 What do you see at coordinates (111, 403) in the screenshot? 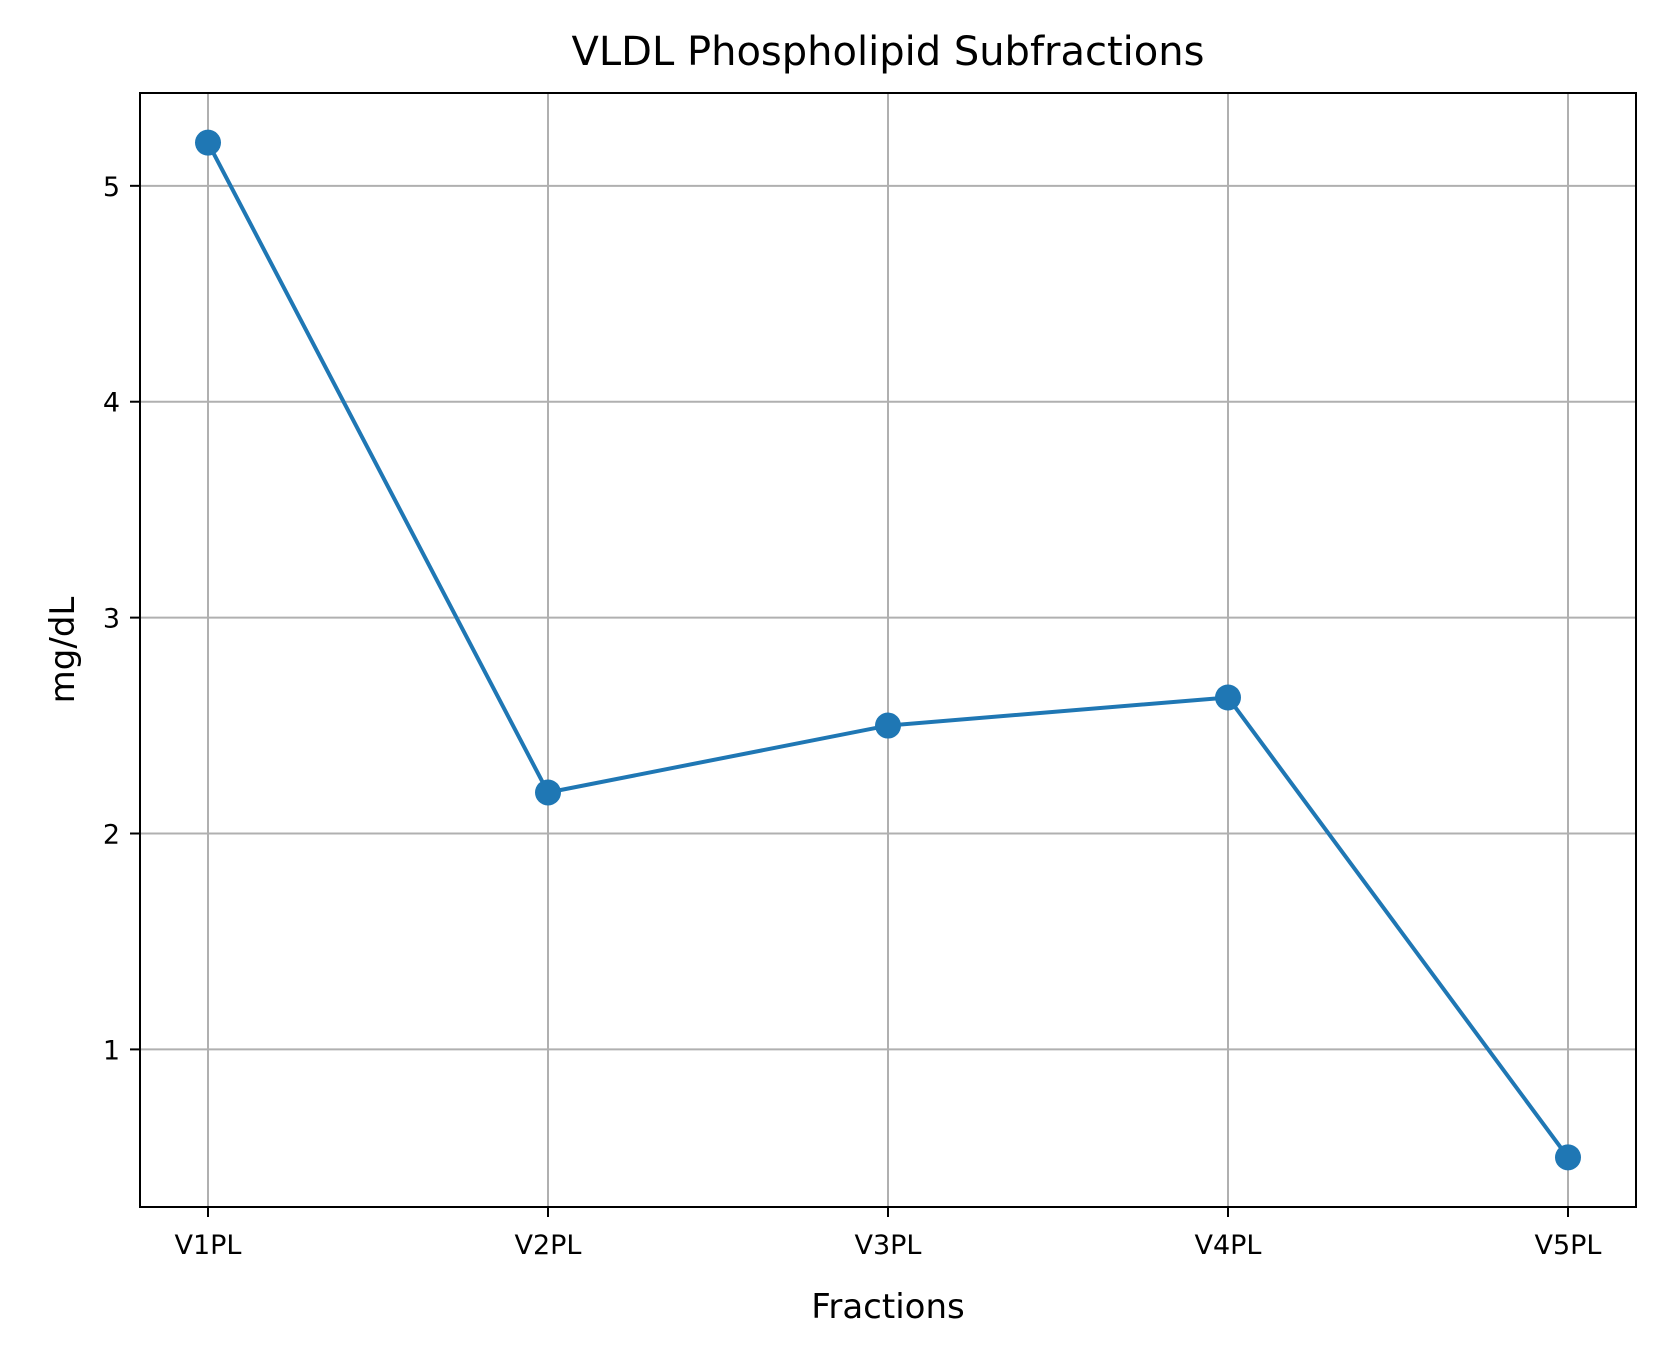
I see `y-tick-label: 4` at bounding box center [111, 403].